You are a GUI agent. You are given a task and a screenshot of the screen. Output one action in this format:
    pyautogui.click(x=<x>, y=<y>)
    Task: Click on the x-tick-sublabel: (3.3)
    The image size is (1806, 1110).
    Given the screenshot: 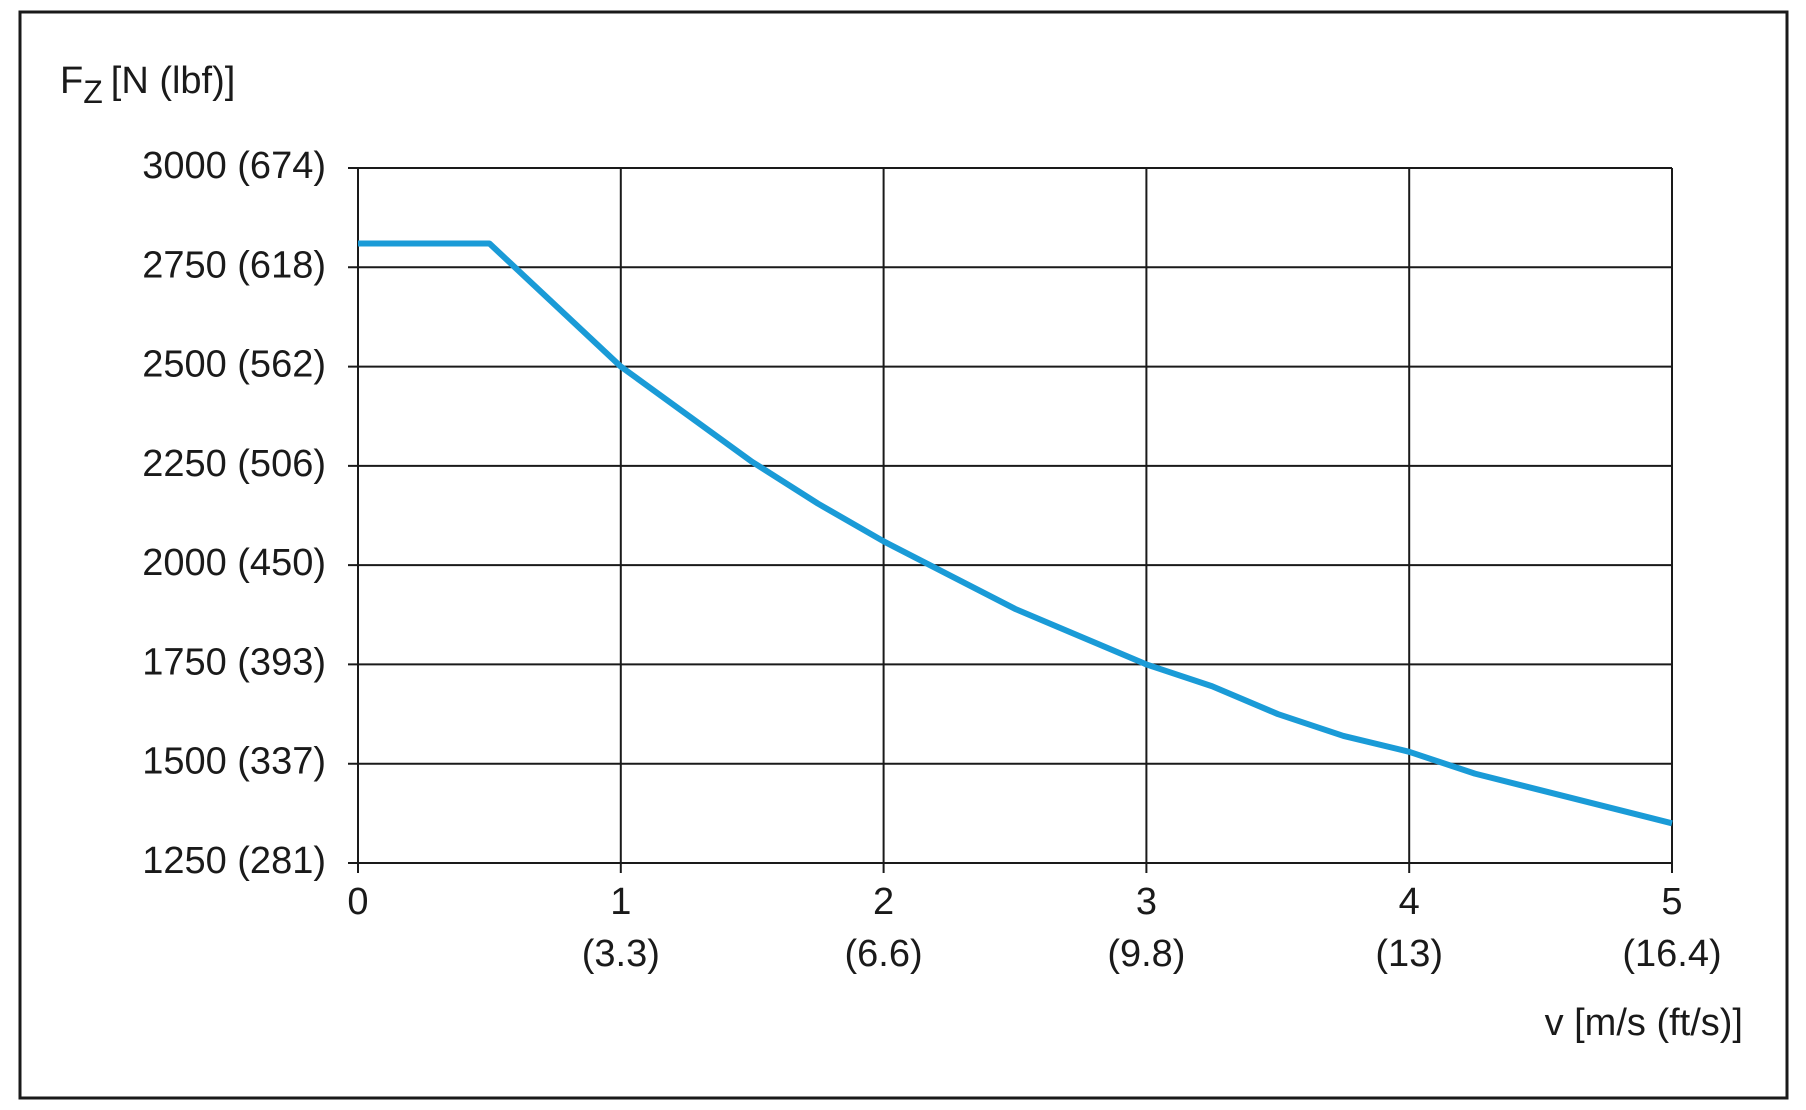 What is the action you would take?
    pyautogui.click(x=621, y=954)
    